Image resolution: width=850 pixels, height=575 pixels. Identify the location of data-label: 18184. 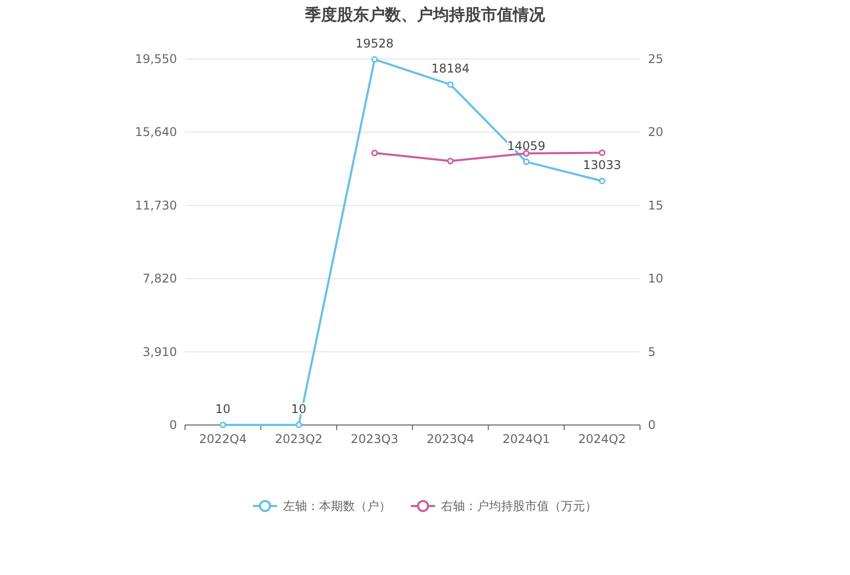
(450, 69).